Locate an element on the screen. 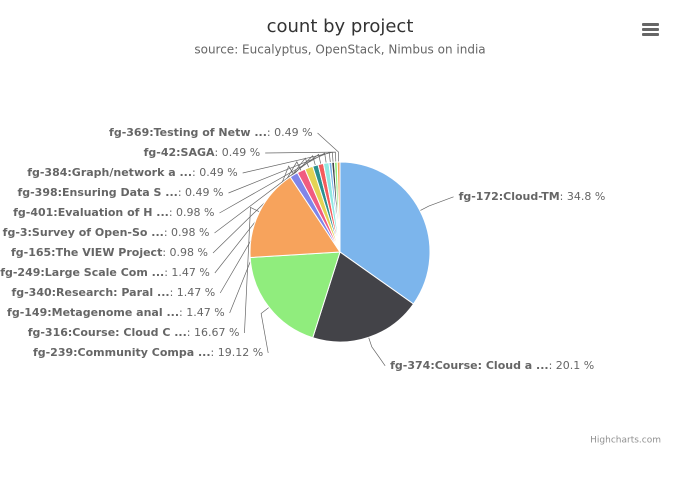 Image resolution: width=680 pixels, height=500 pixels. data-label: fg-249:Large Scale Com ...: 1.47 % is located at coordinates (105, 272).